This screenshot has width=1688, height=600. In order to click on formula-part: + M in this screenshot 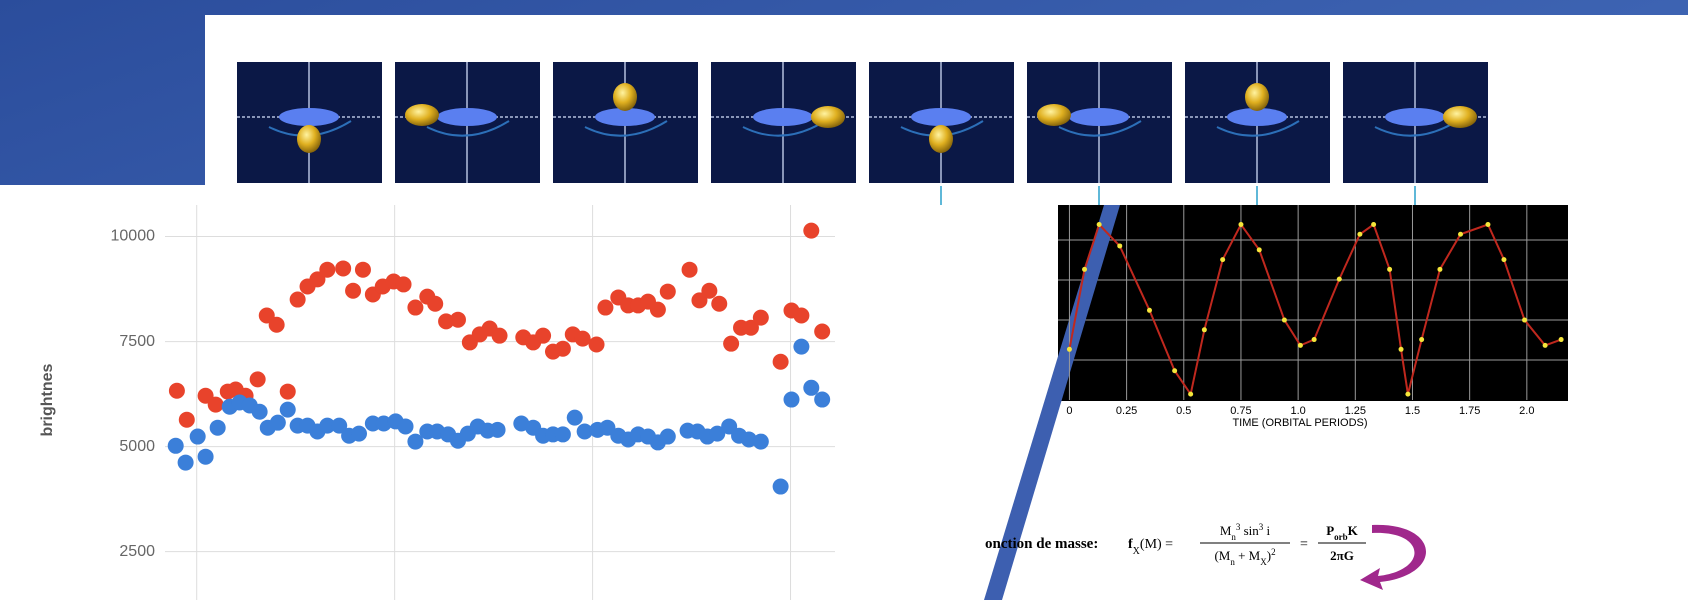, I will do `click(1248, 555)`.